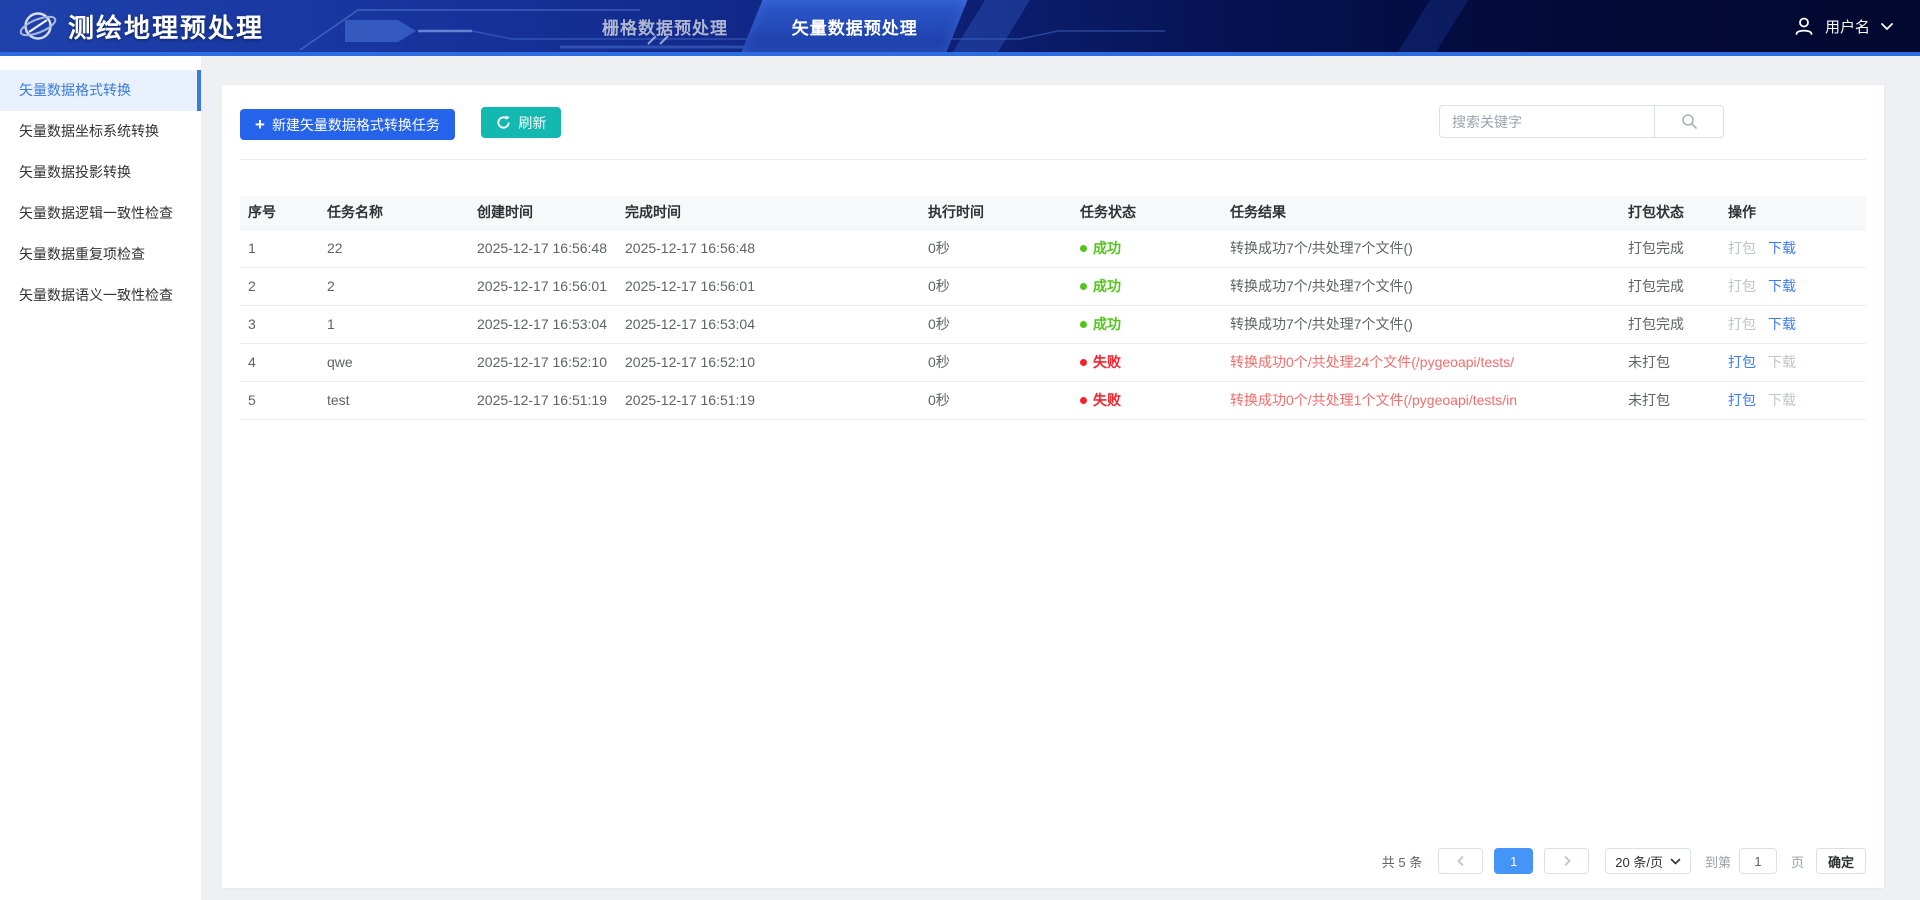  I want to click on tab-label: 矢量数据预处理, so click(854, 28).